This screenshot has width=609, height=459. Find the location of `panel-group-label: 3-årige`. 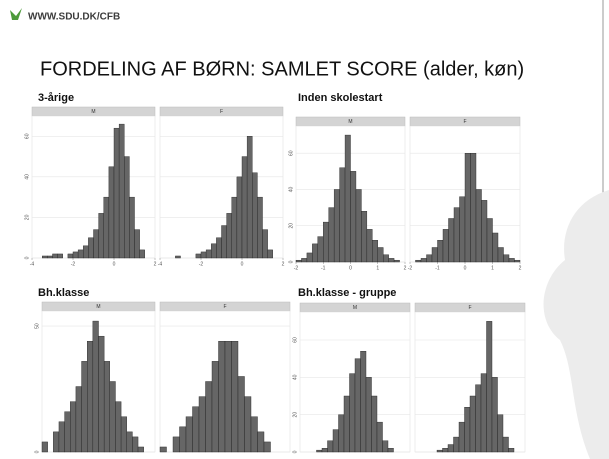

panel-group-label: 3-årige is located at coordinates (56, 98).